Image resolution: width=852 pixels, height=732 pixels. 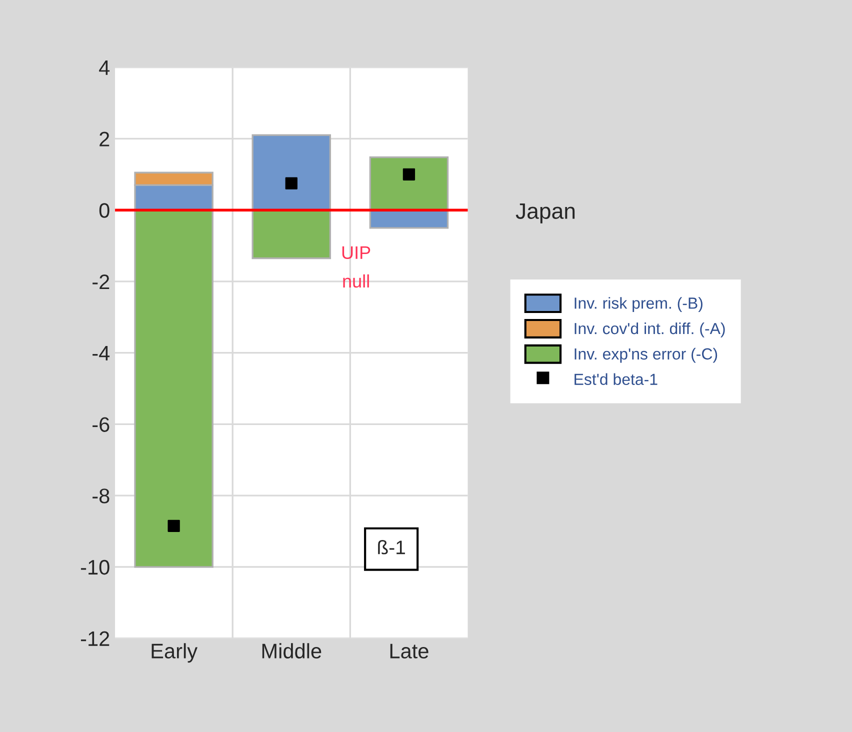 What do you see at coordinates (101, 496) in the screenshot?
I see `y-tick-label: -8` at bounding box center [101, 496].